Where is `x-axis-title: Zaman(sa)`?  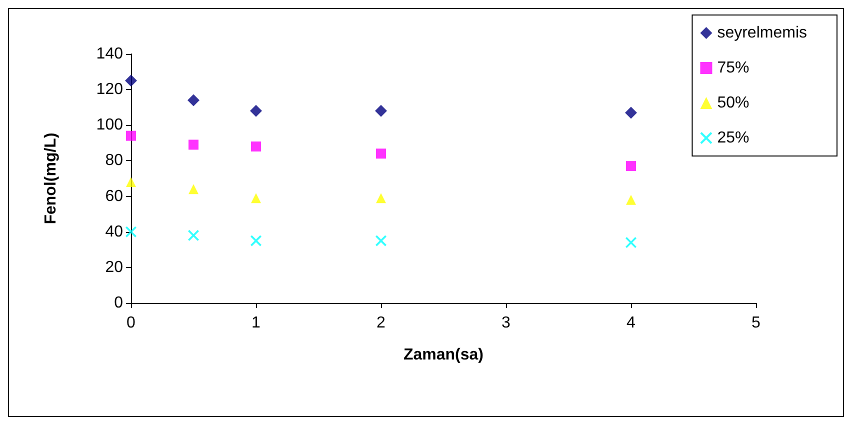
x-axis-title: Zaman(sa) is located at coordinates (443, 355).